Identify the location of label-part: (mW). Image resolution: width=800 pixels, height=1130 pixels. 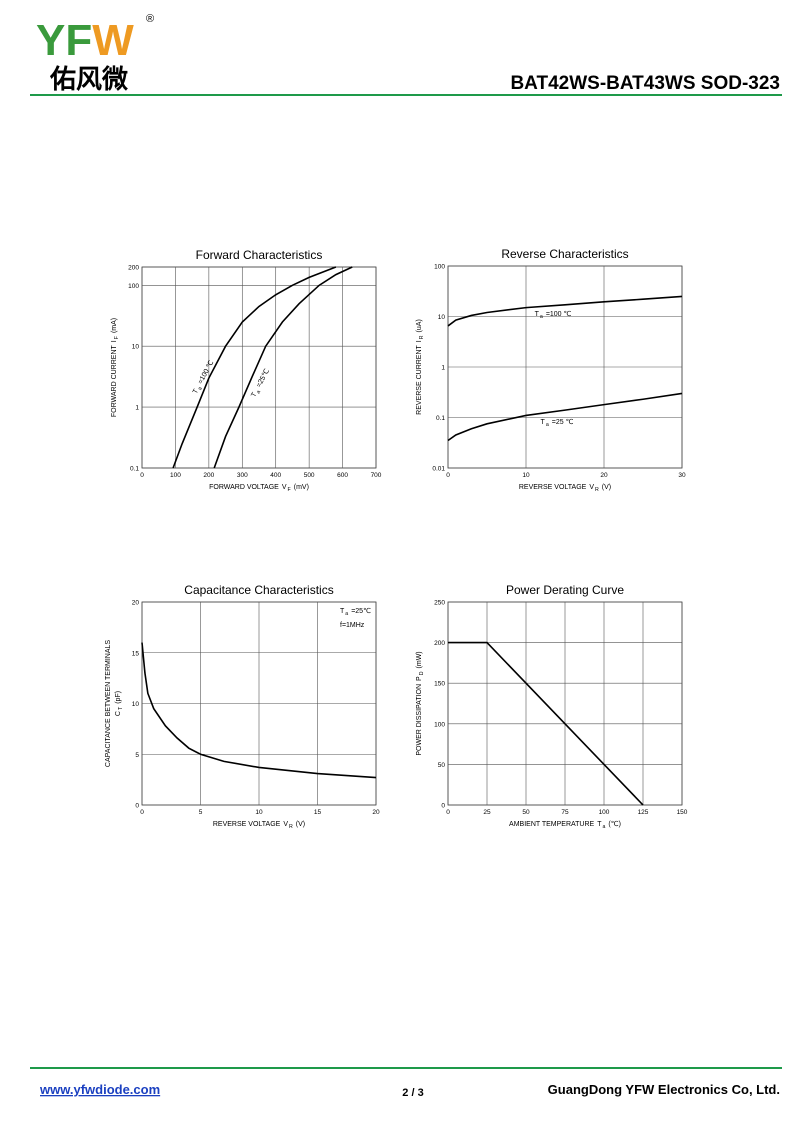
(419, 659).